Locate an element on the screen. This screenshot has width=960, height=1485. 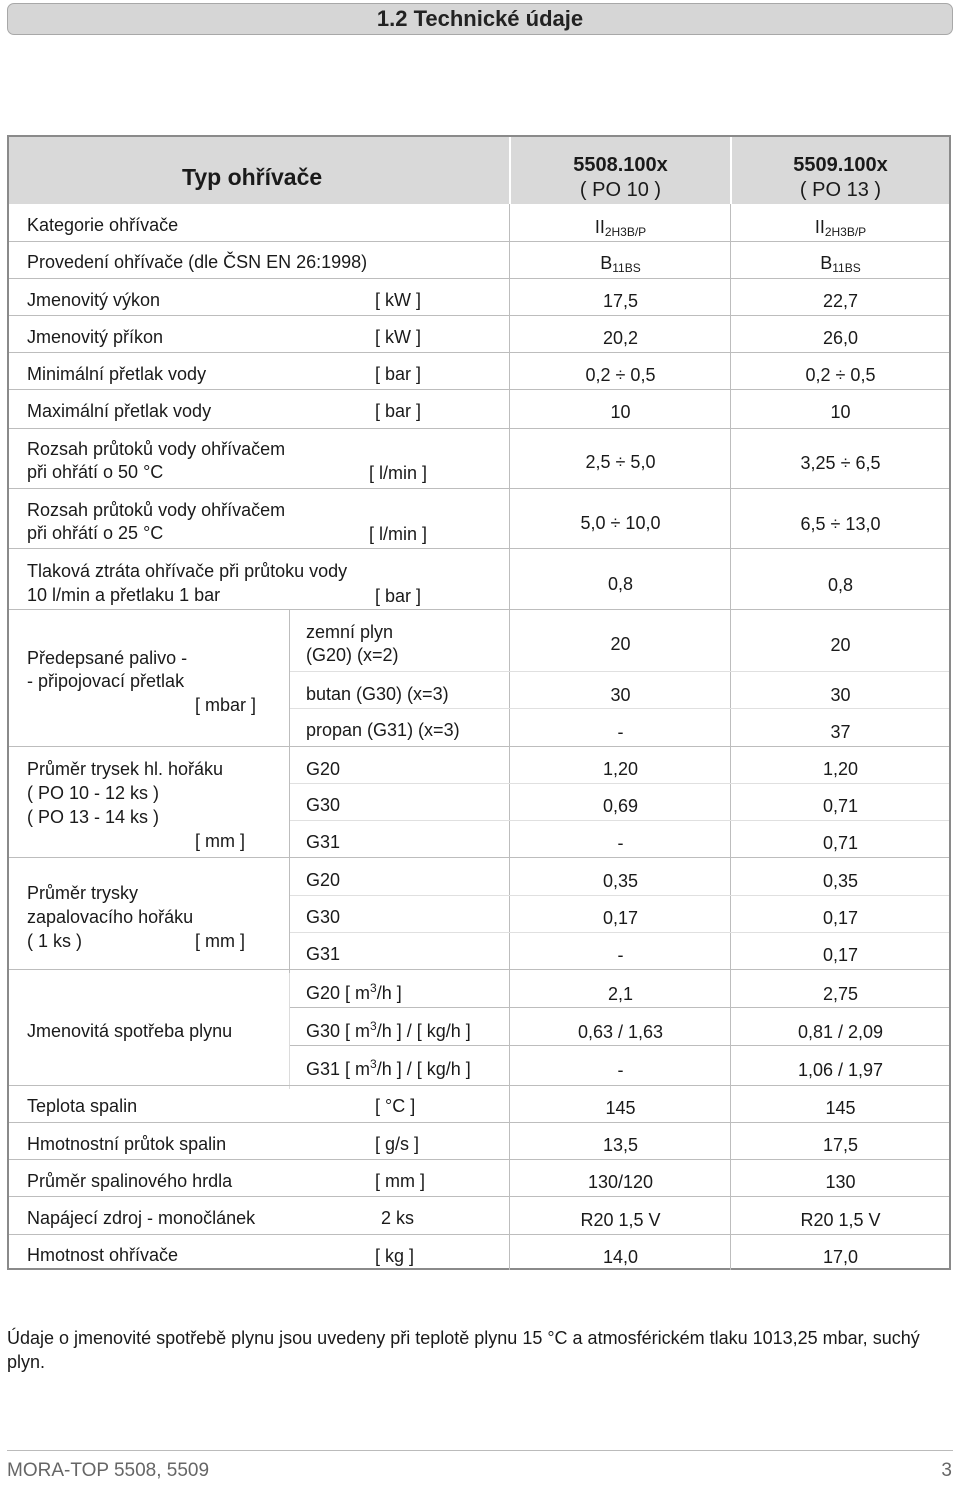
ztrata-v1: 0,8 is located at coordinates (620, 584).